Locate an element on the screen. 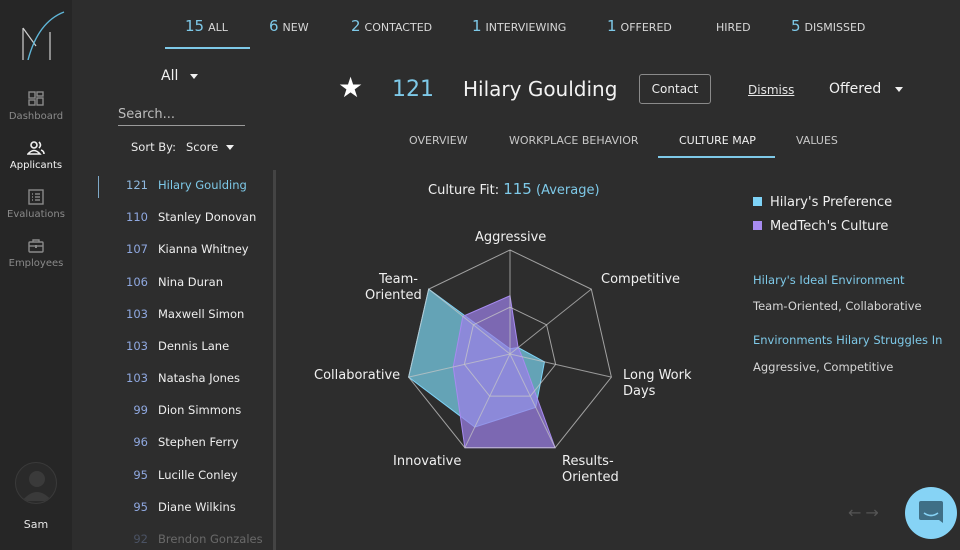 This screenshot has width=960, height=550. applicant-name: Hilary Goulding is located at coordinates (202, 185).